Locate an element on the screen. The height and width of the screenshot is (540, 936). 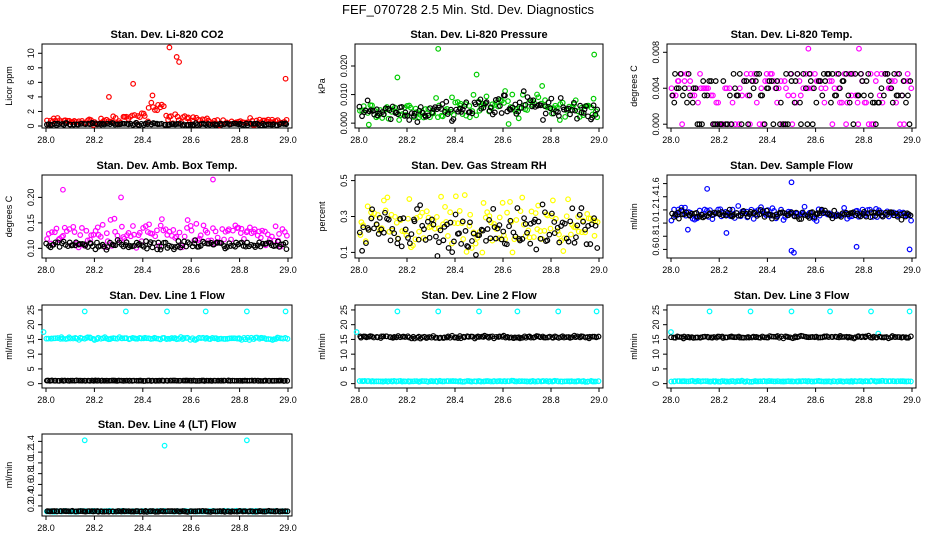
y-tick-label: 0.6 is located at coordinates (31, 484).